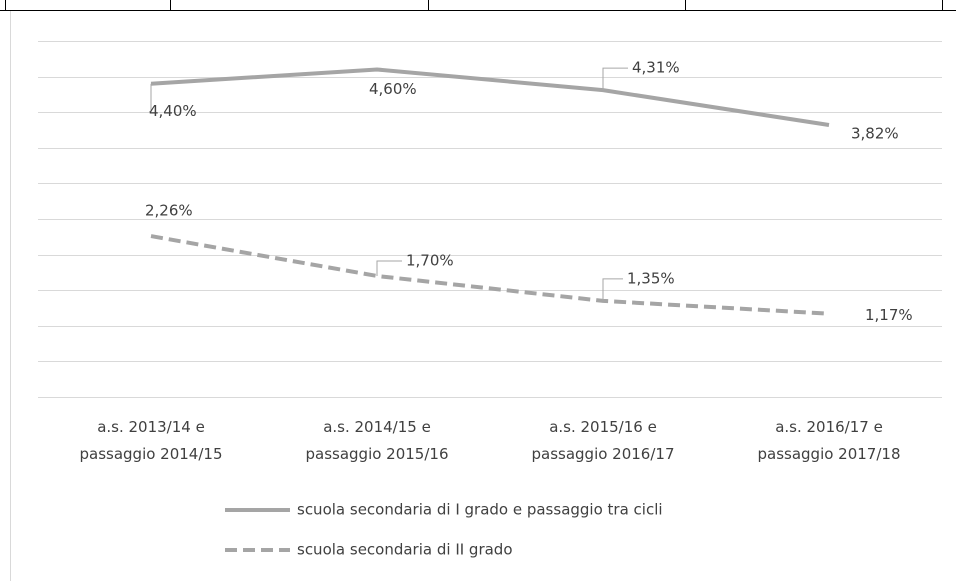 The height and width of the screenshot is (581, 956). What do you see at coordinates (828, 440) in the screenshot?
I see `x-tick-label: a.s. 2016/17 e passaggio 2017/18` at bounding box center [828, 440].